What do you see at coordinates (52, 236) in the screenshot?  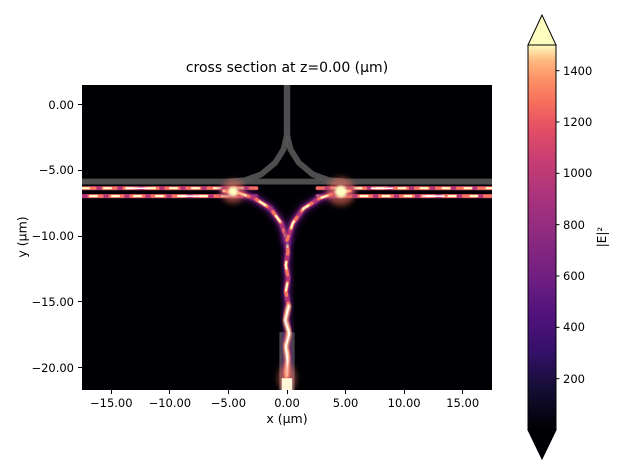 I see `y-tick-label: −10.00` at bounding box center [52, 236].